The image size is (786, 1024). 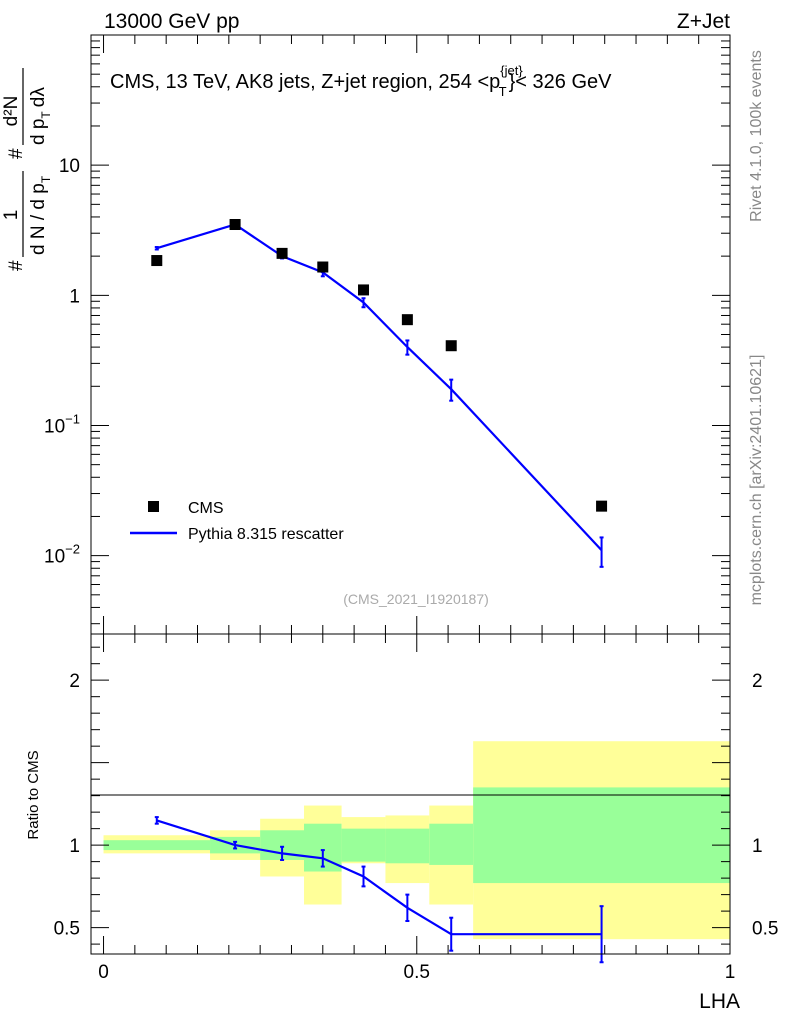 What do you see at coordinates (561, 82) in the screenshot?
I see `chart-title-tail: }< 326 GeV` at bounding box center [561, 82].